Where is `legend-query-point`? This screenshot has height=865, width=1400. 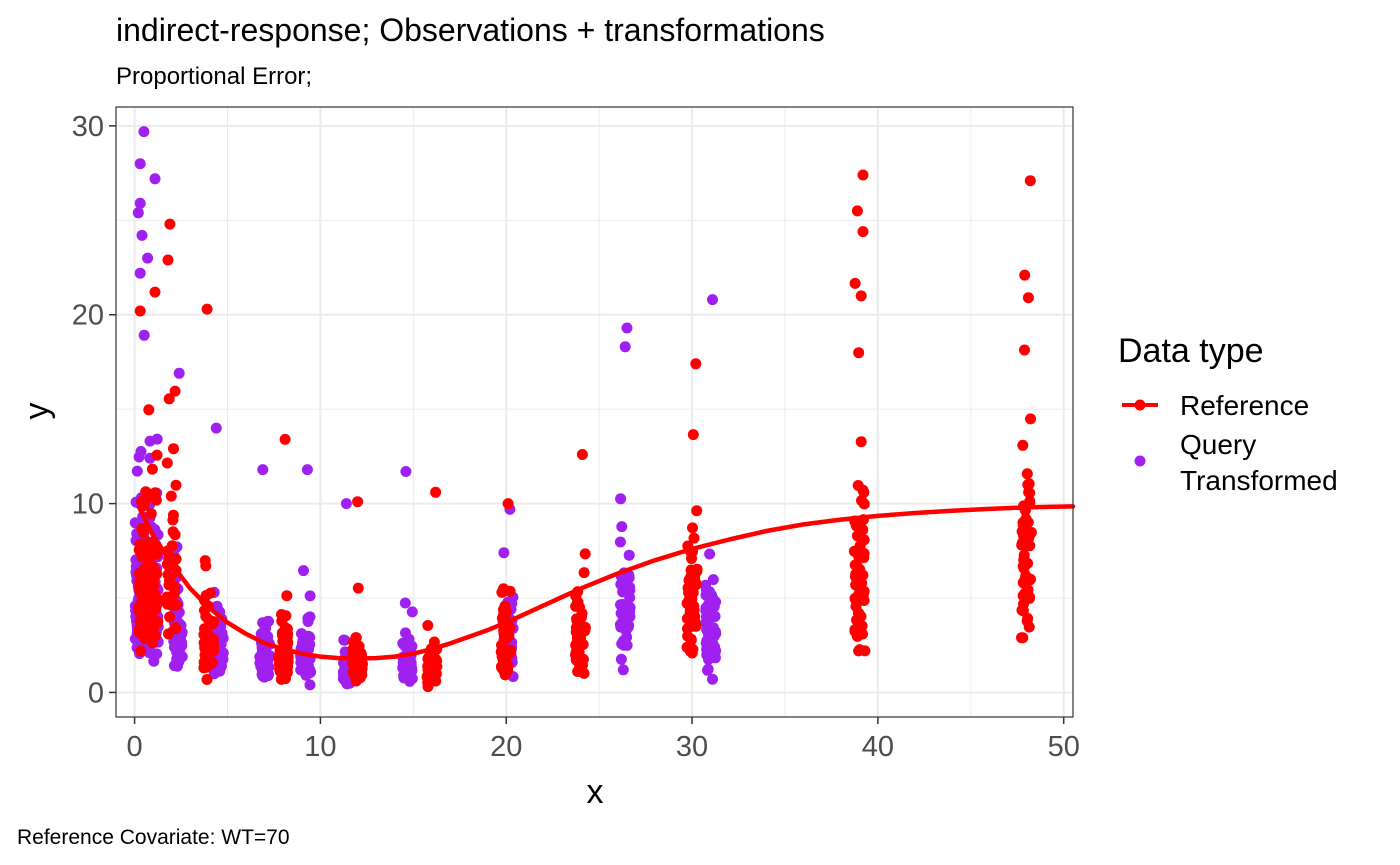
legend-query-point is located at coordinates (1140, 461).